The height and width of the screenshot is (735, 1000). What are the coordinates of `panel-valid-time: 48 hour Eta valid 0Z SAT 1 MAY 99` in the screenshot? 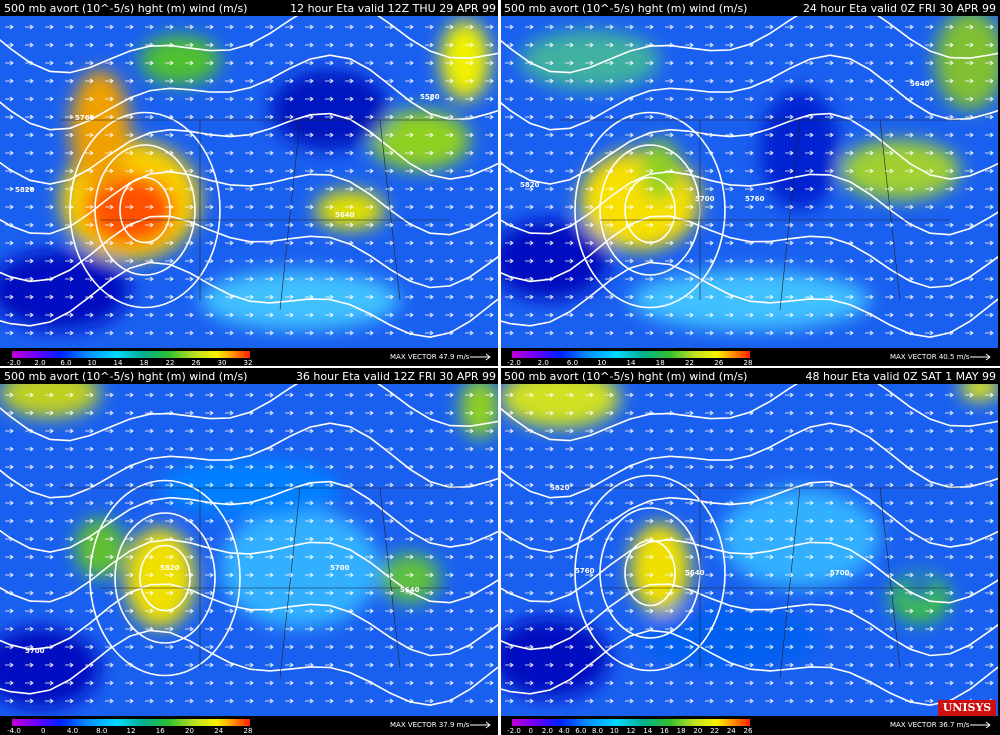 It's located at (900, 376).